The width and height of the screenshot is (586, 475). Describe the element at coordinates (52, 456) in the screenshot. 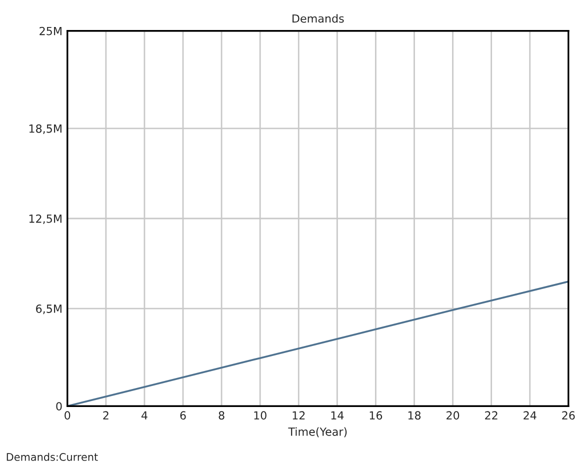

I see `text: Demands:Current` at that location.